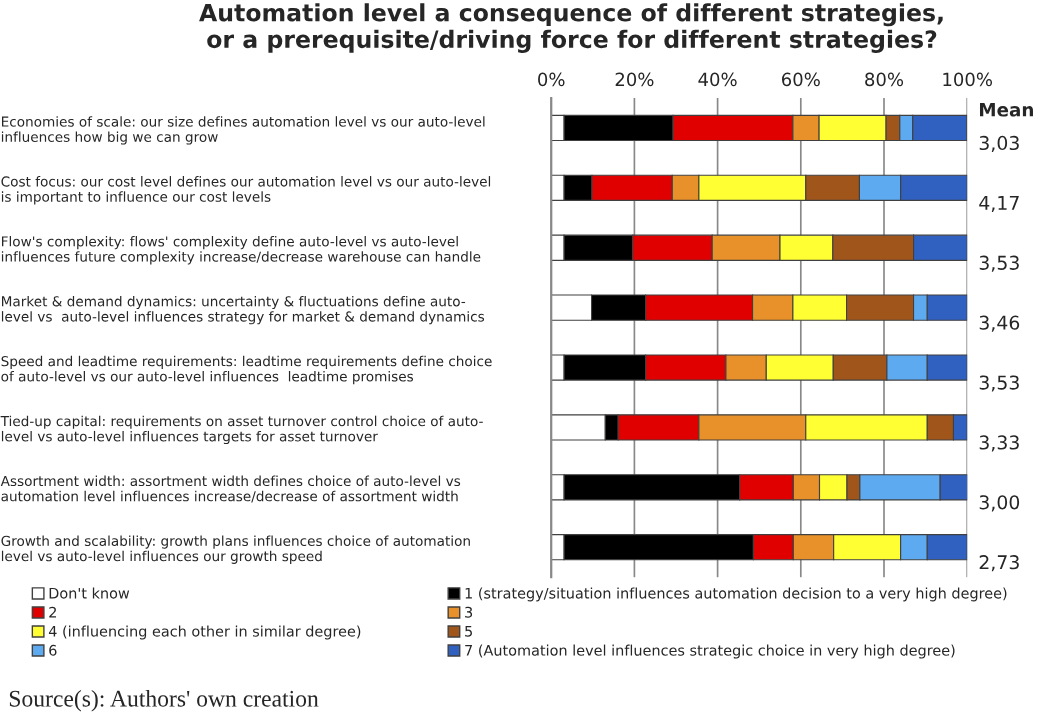 This screenshot has height=726, width=1040. What do you see at coordinates (968, 79) in the screenshot?
I see `x-tick-label: 100%` at bounding box center [968, 79].